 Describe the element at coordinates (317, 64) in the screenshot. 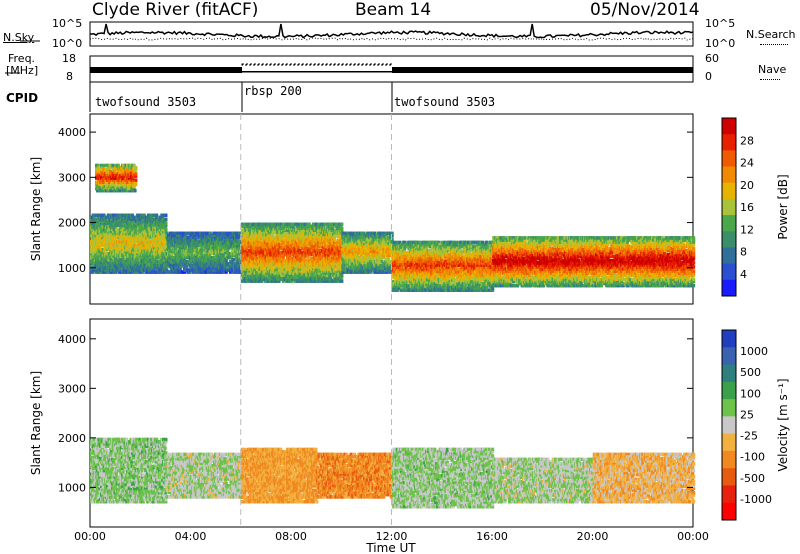

I see `freq-band-2-dotted` at that location.